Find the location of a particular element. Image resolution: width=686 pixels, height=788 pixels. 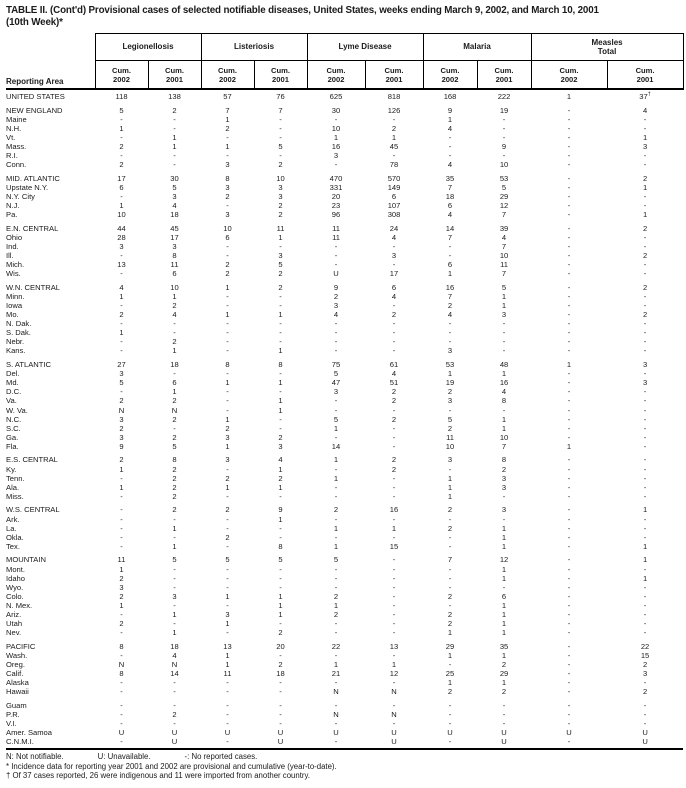

row-label: Nev. is located at coordinates (14, 633).